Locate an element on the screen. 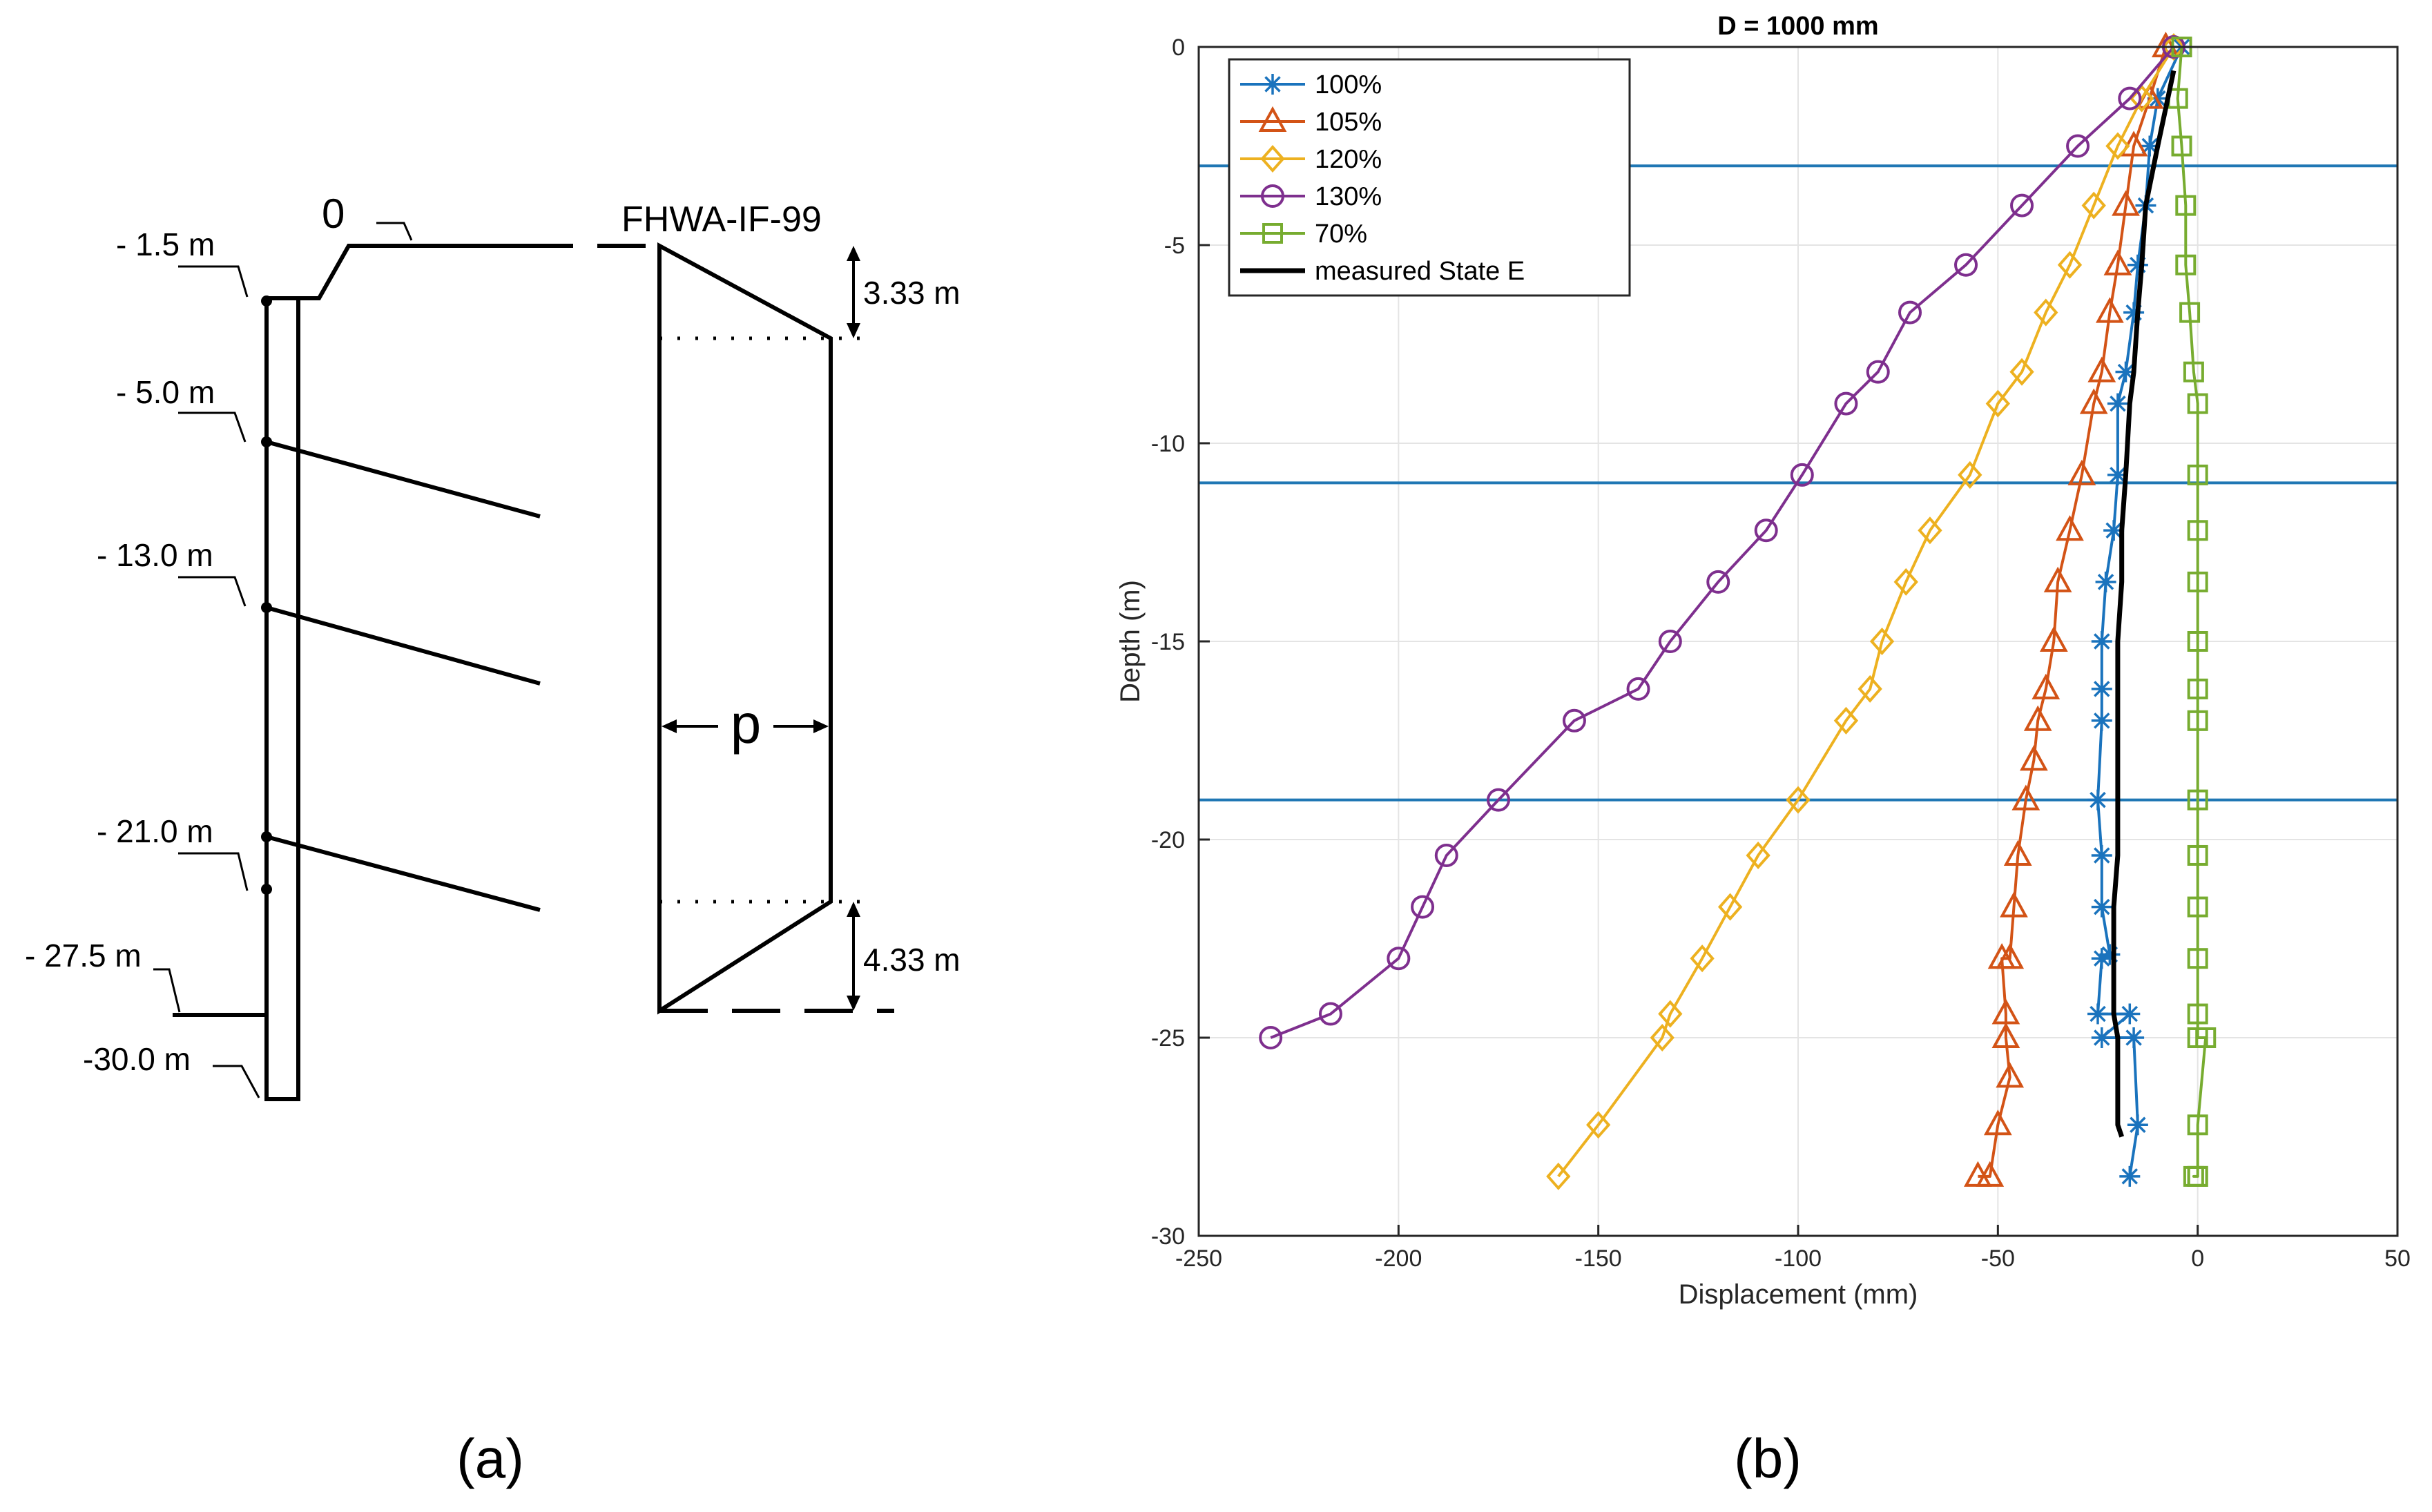  panel-b-caption: (b) is located at coordinates (1768, 1458).